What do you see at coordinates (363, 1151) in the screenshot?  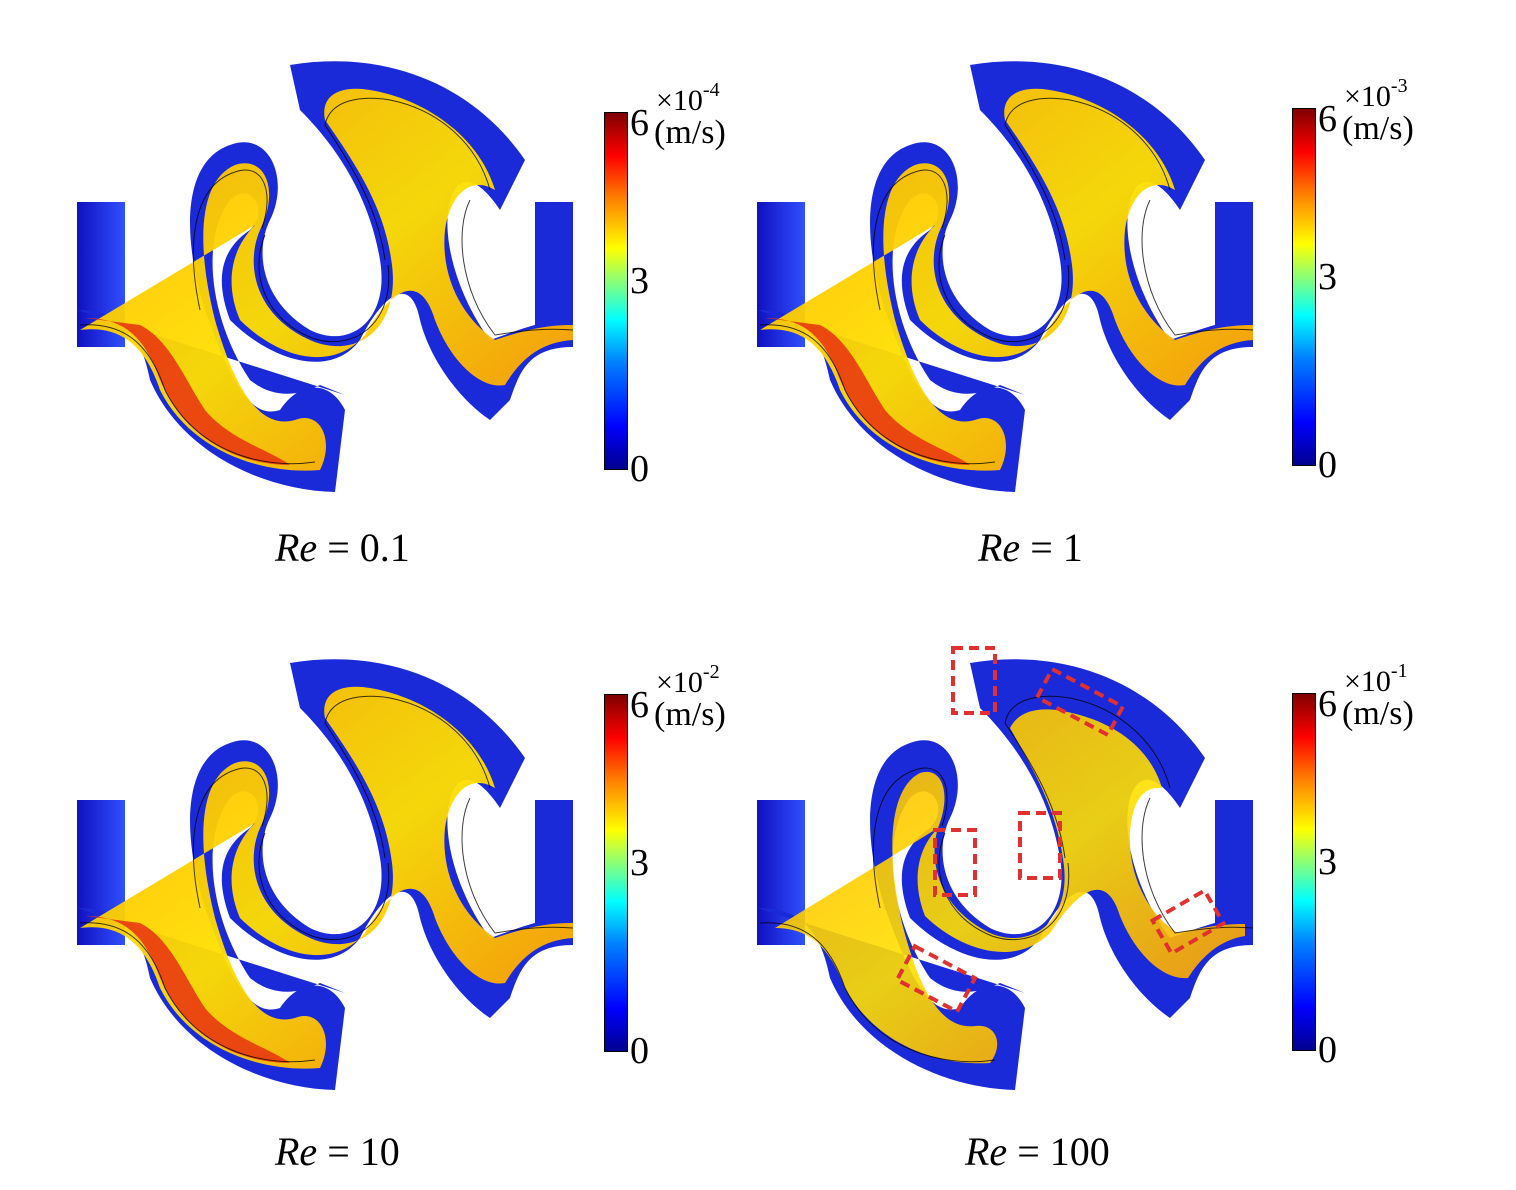 I see `re-value: = 10` at bounding box center [363, 1151].